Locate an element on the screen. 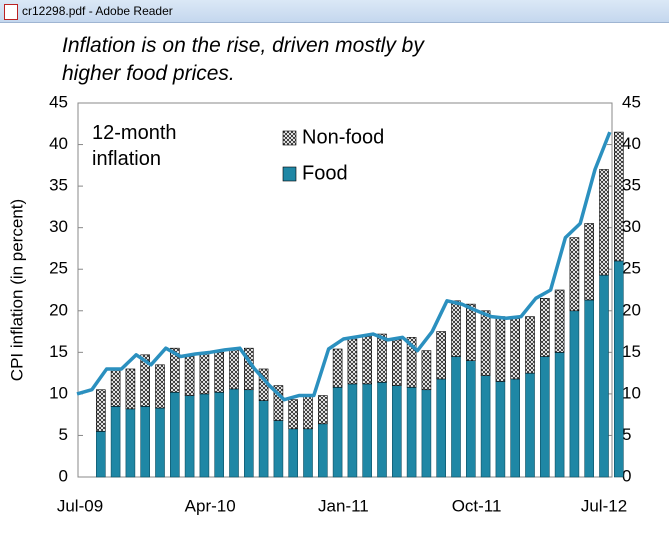 The height and width of the screenshot is (534, 669). x-tick-label: Jul-09 is located at coordinates (80, 505).